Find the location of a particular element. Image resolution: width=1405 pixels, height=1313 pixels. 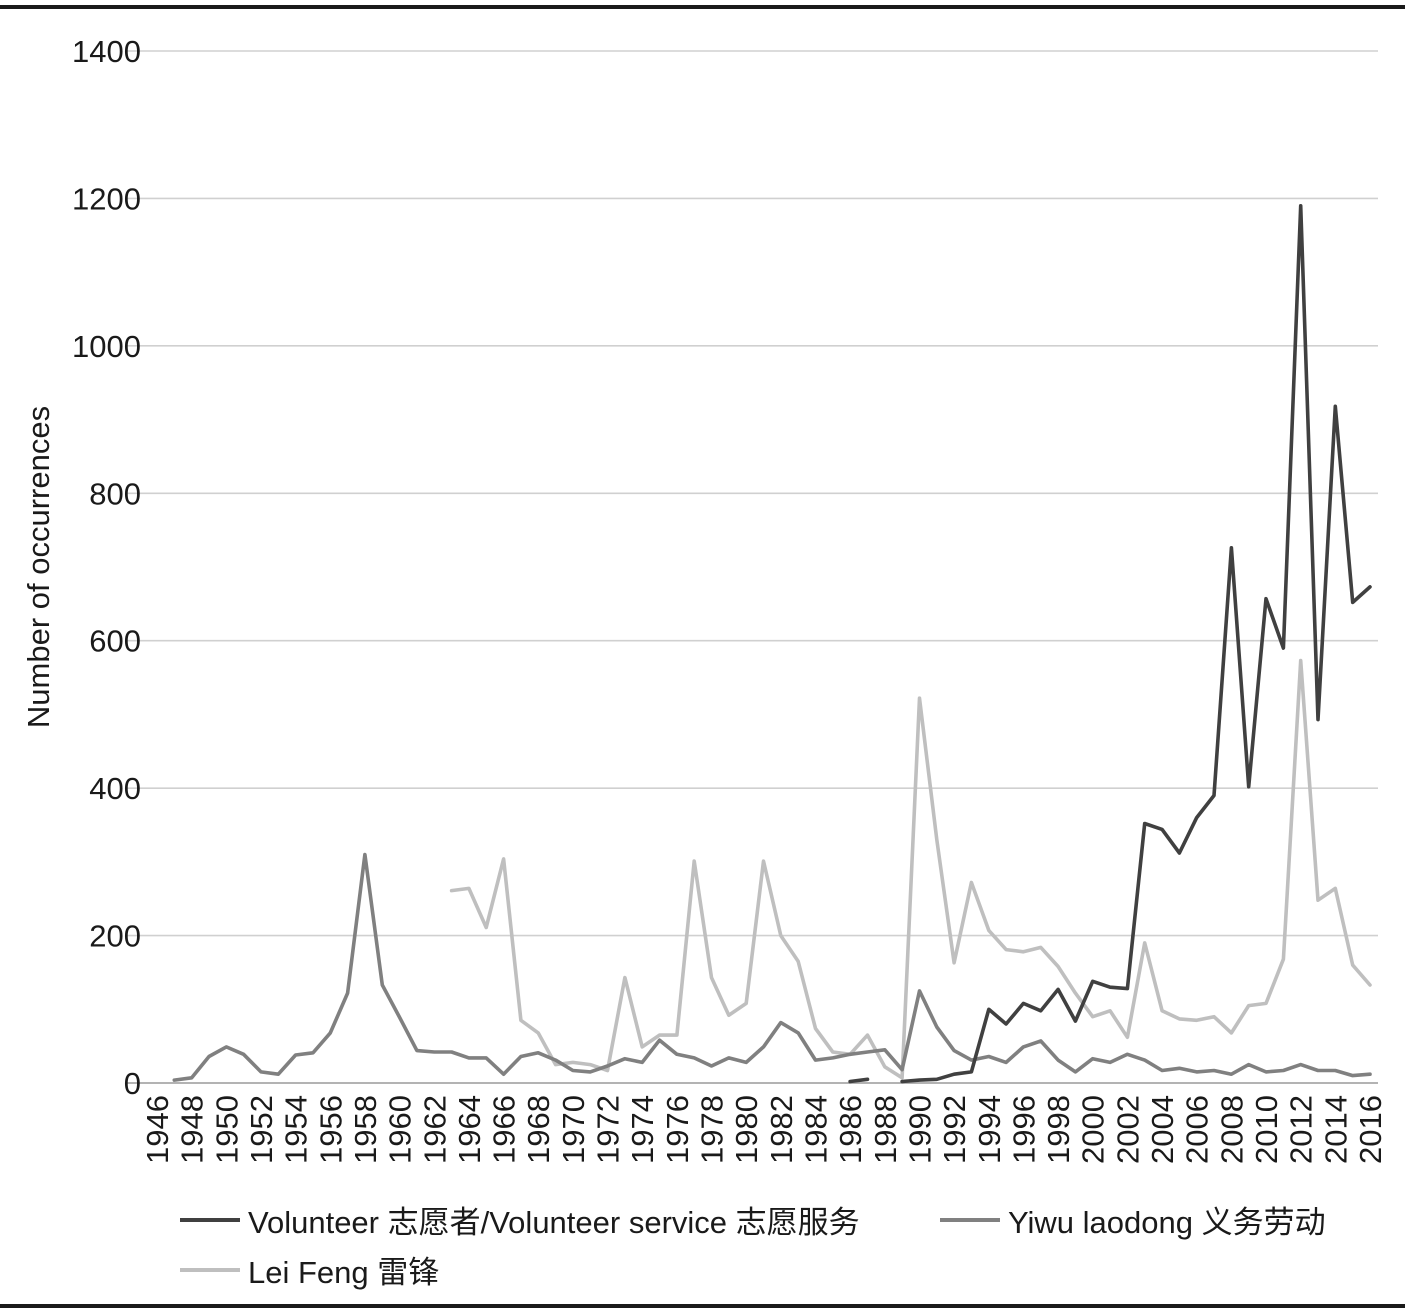

x-tick-label-1972: 1972 is located at coordinates (608, 1129).